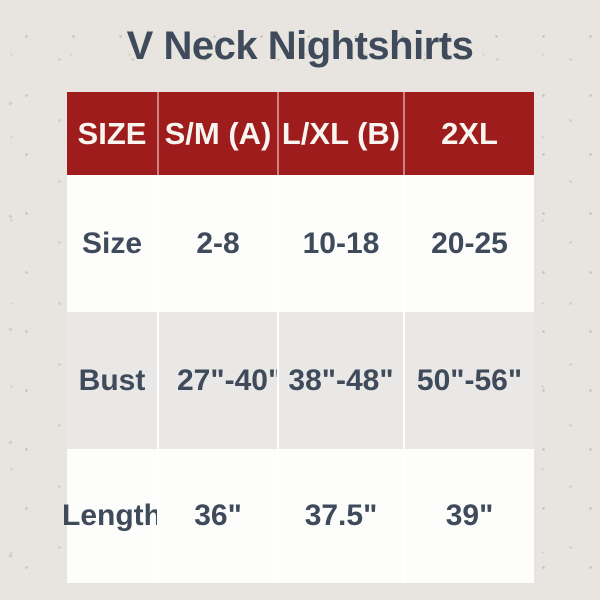 The width and height of the screenshot is (600, 600). I want to click on column-header-text: SIZE, so click(112, 133).